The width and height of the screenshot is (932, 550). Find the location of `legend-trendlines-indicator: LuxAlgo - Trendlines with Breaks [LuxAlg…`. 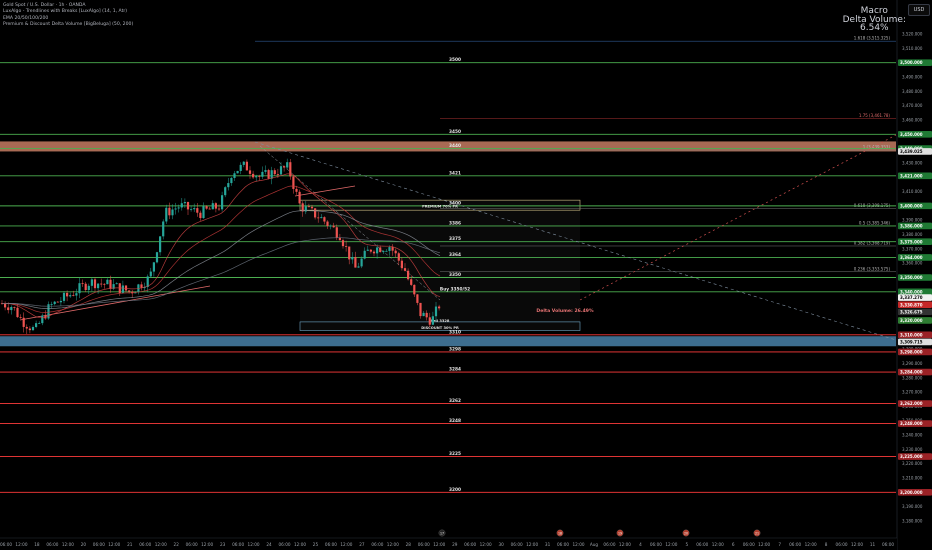

legend-trendlines-indicator: LuxAlgo - Trendlines with Breaks [LuxAlg… is located at coordinates (65, 12).